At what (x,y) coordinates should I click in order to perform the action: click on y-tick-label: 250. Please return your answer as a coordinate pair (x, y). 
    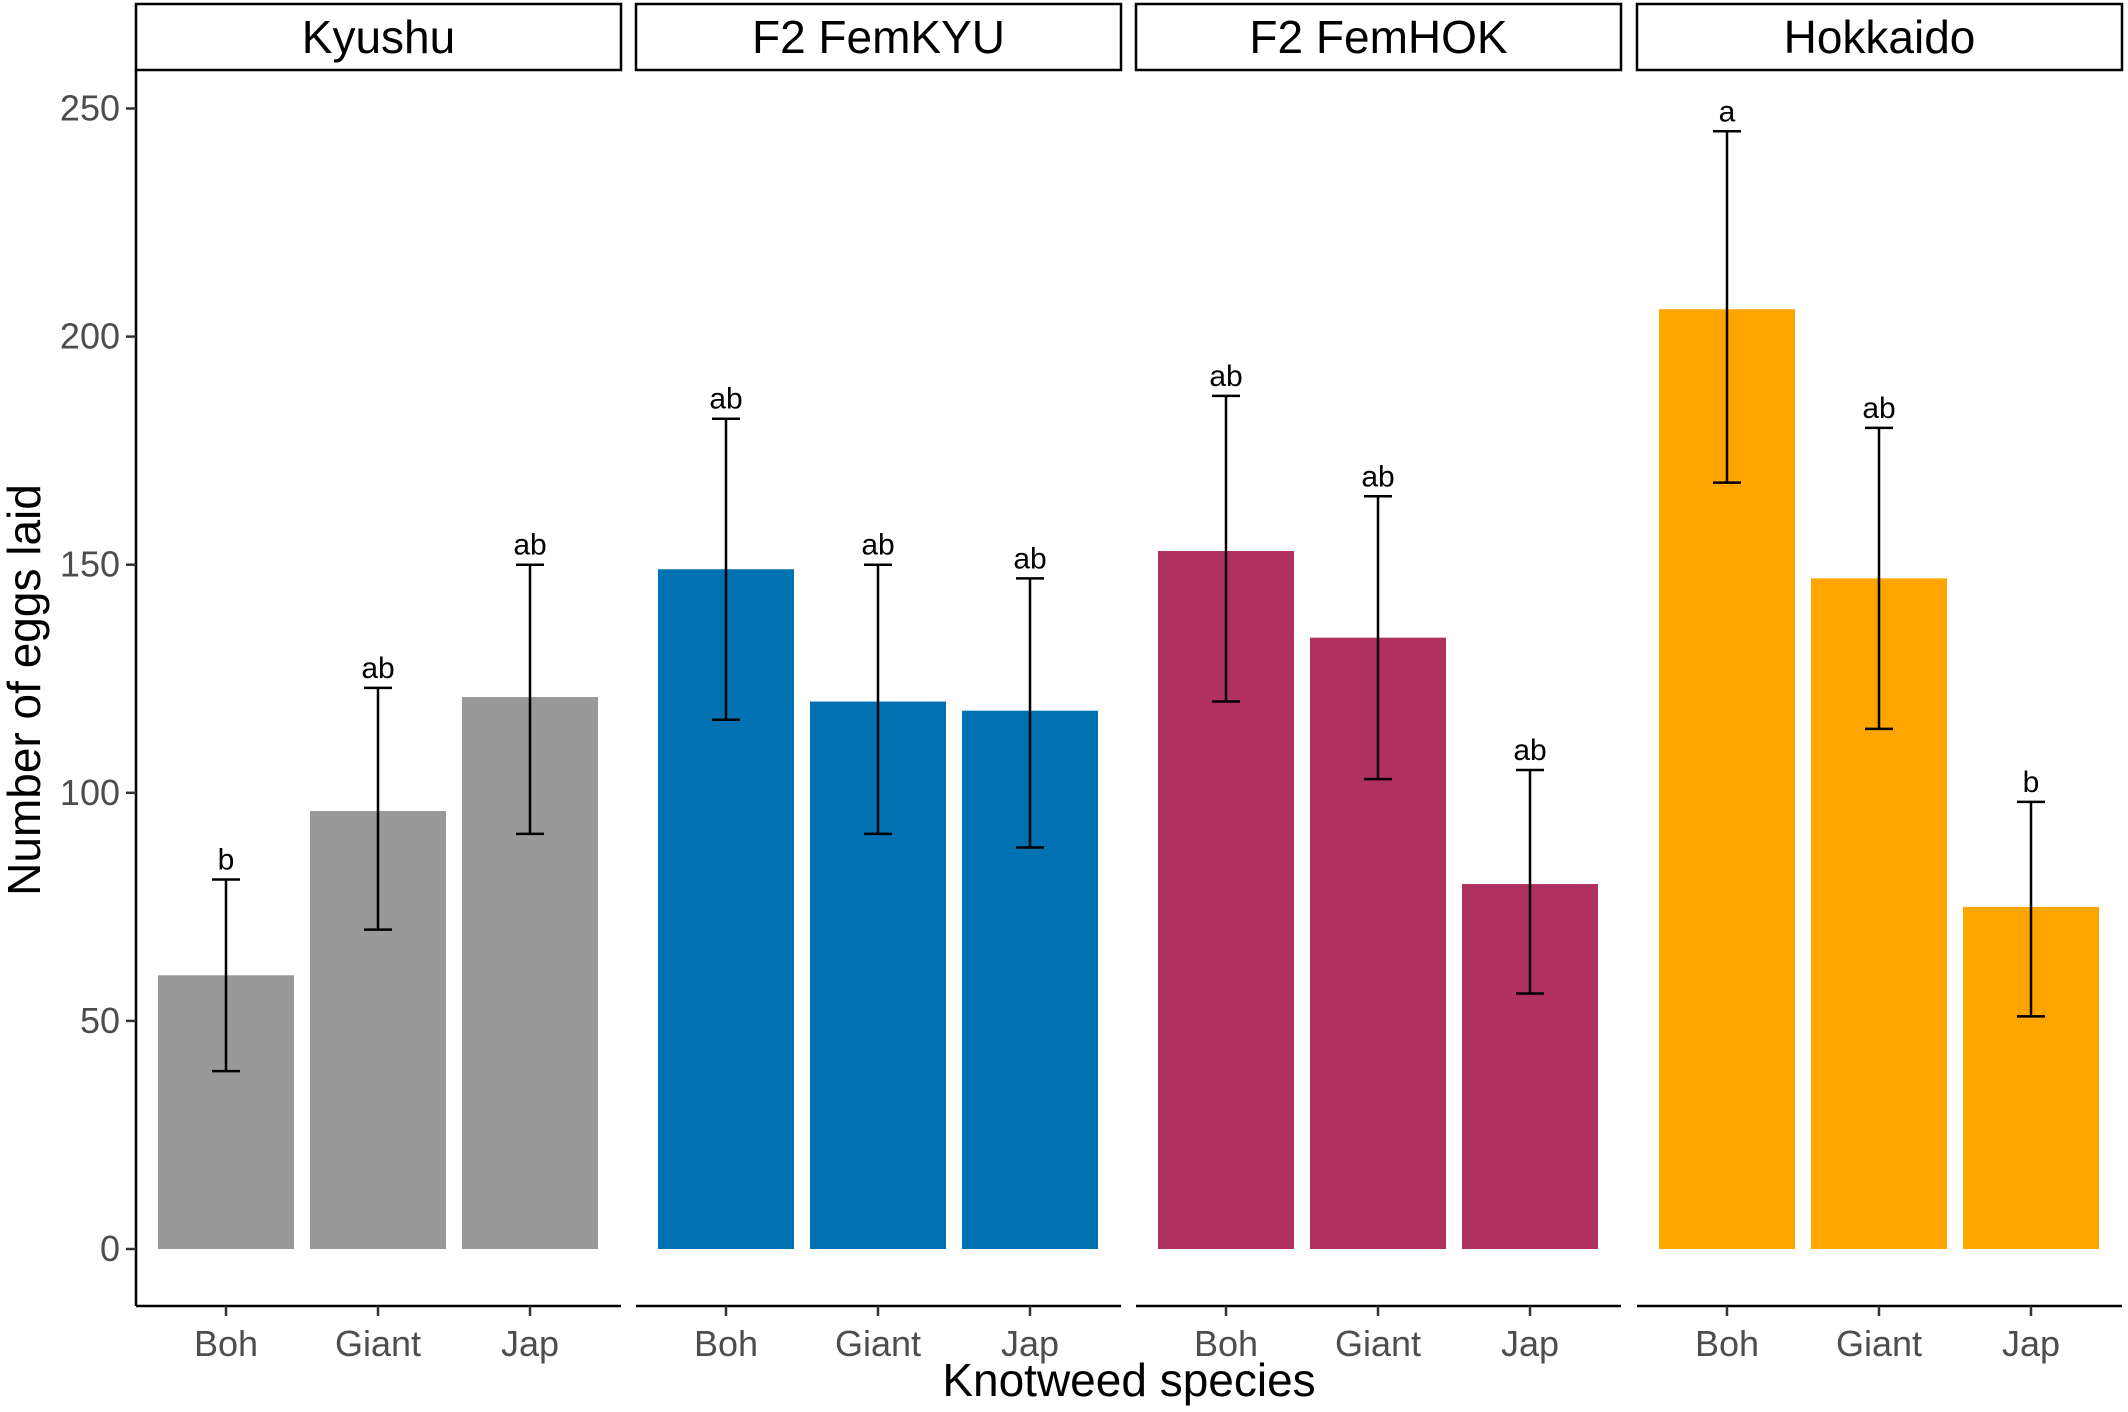
    Looking at the image, I should click on (90, 108).